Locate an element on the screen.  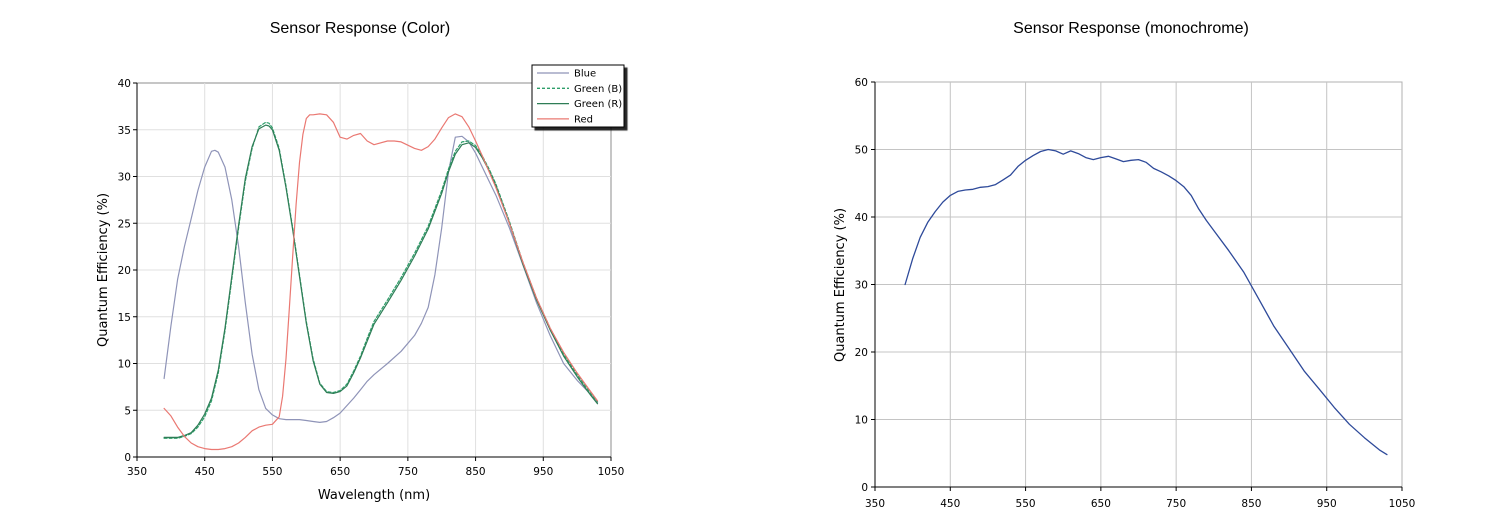
y-tick-label: 60 is located at coordinates (861, 83).